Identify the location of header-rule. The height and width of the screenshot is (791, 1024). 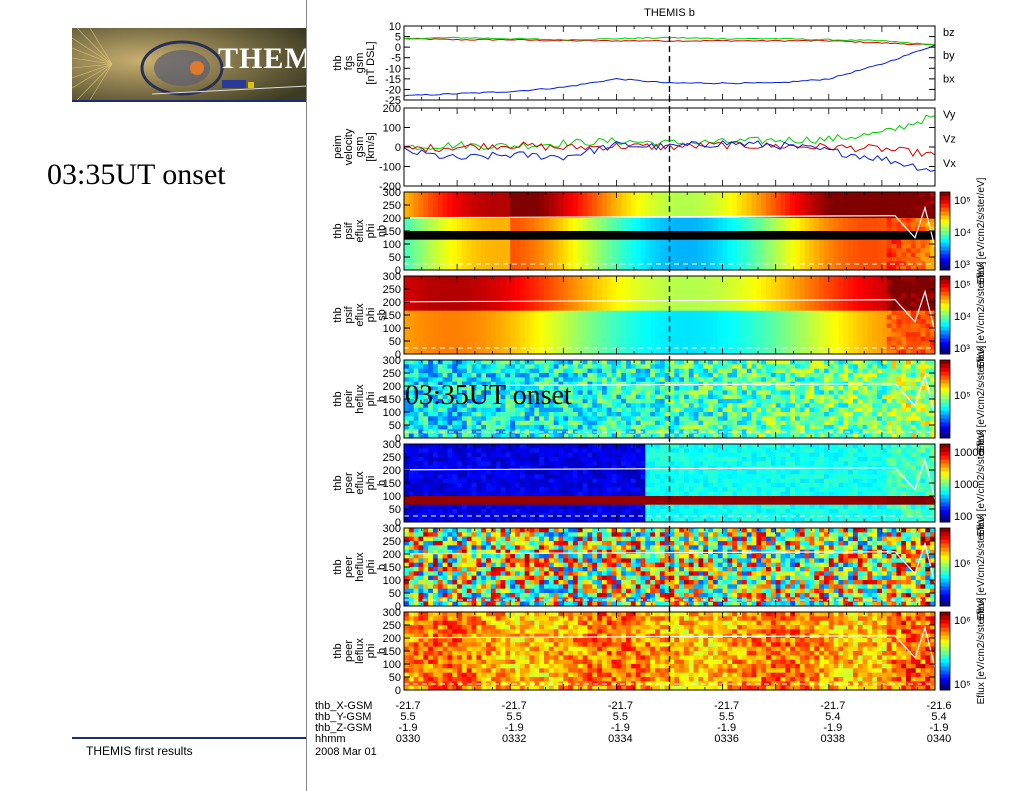
(190, 101).